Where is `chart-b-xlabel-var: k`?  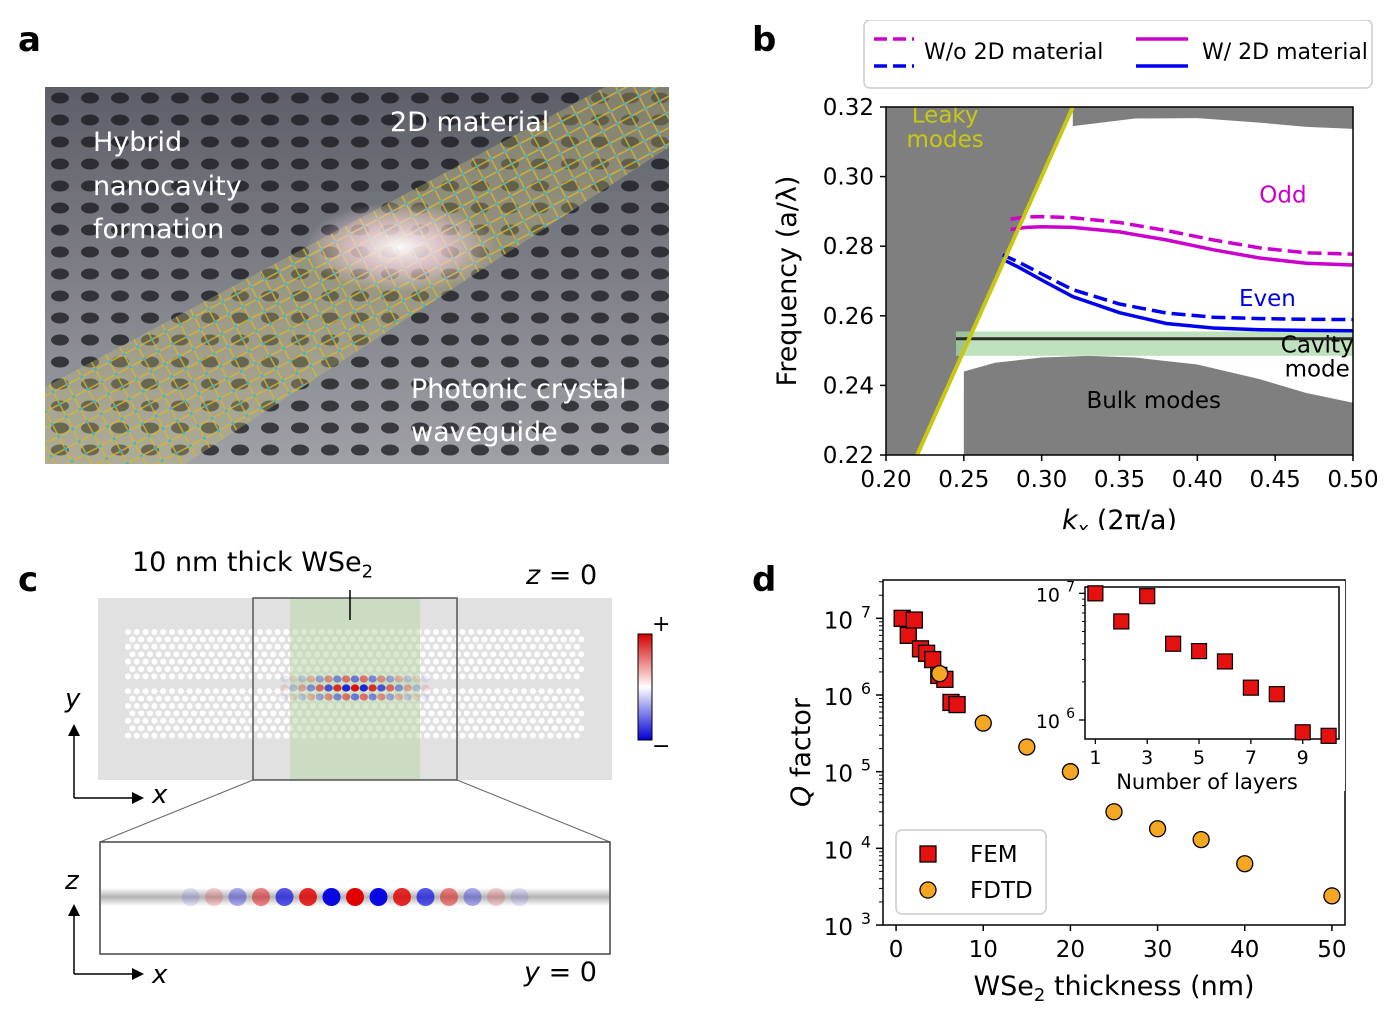 chart-b-xlabel-var: k is located at coordinates (1070, 517).